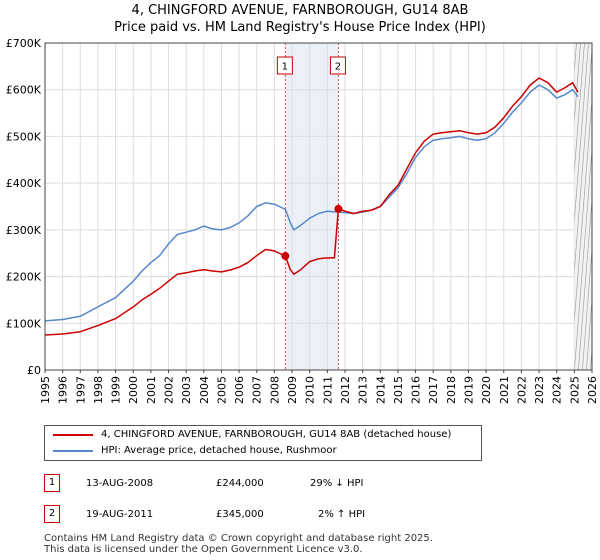 This screenshot has height=560, width=600. What do you see at coordinates (63, 390) in the screenshot?
I see `x-tick-label: 1996` at bounding box center [63, 390].